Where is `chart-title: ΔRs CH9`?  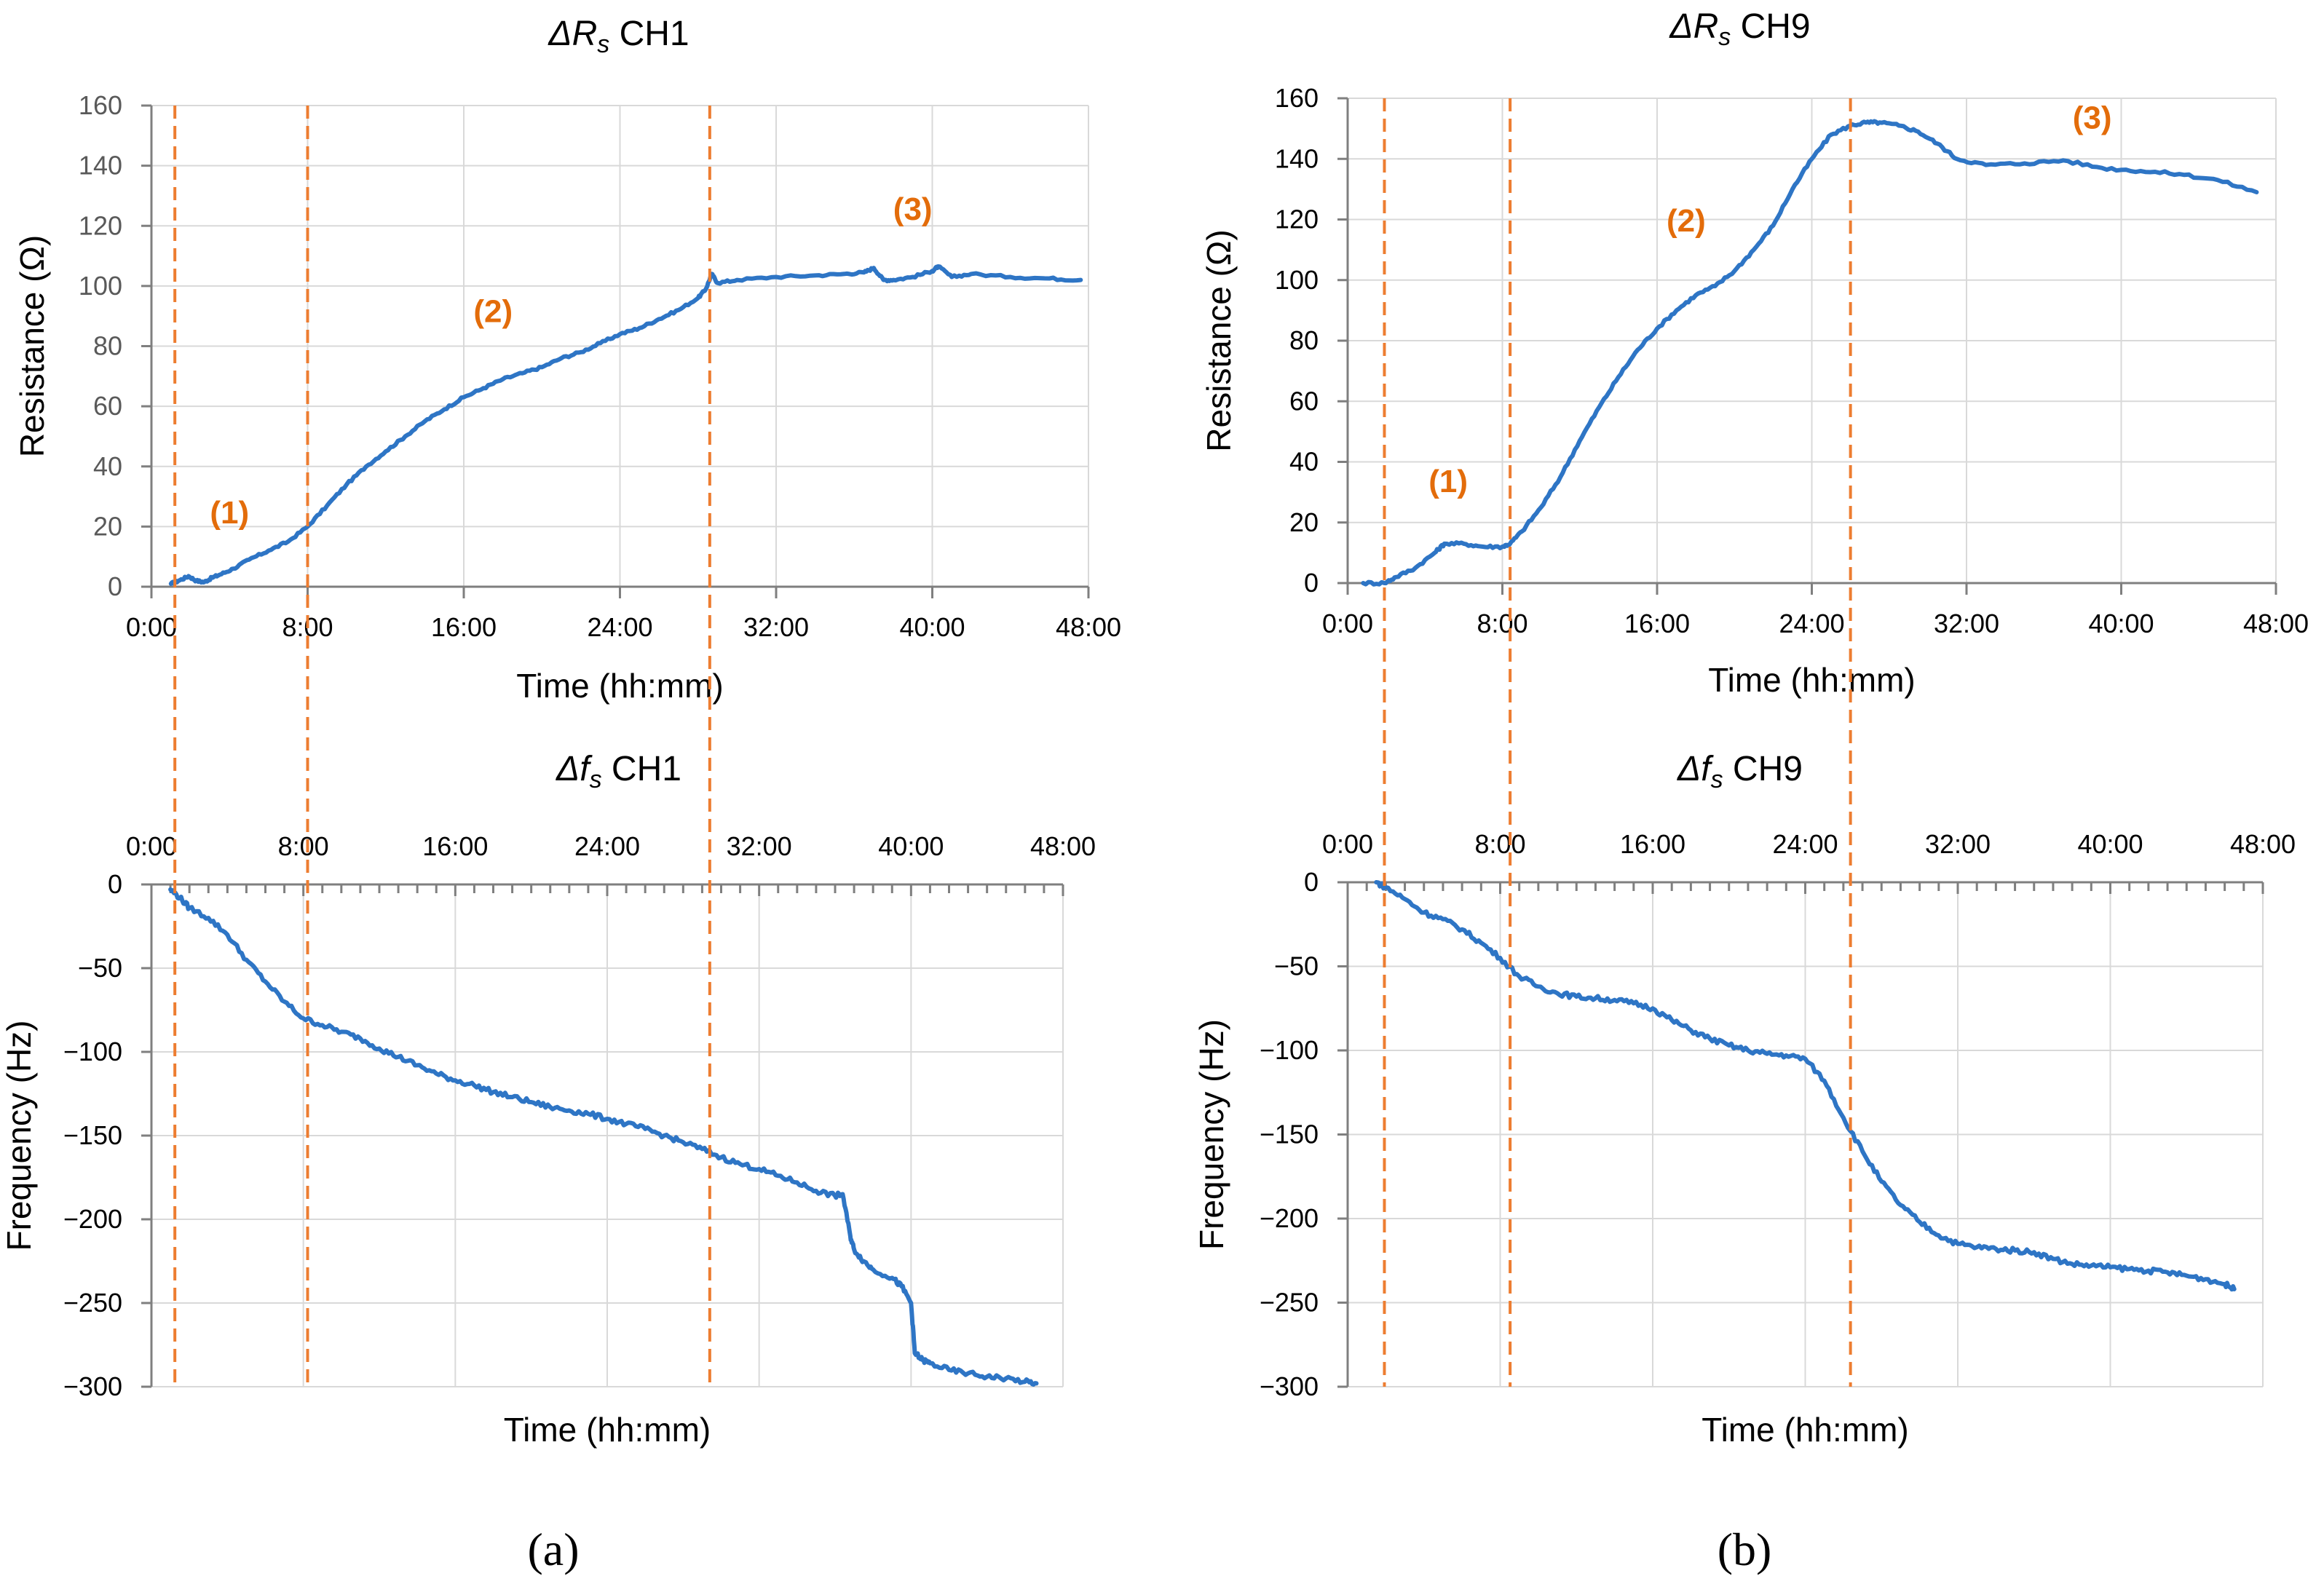 chart-title: ΔRs CH9 is located at coordinates (1740, 29).